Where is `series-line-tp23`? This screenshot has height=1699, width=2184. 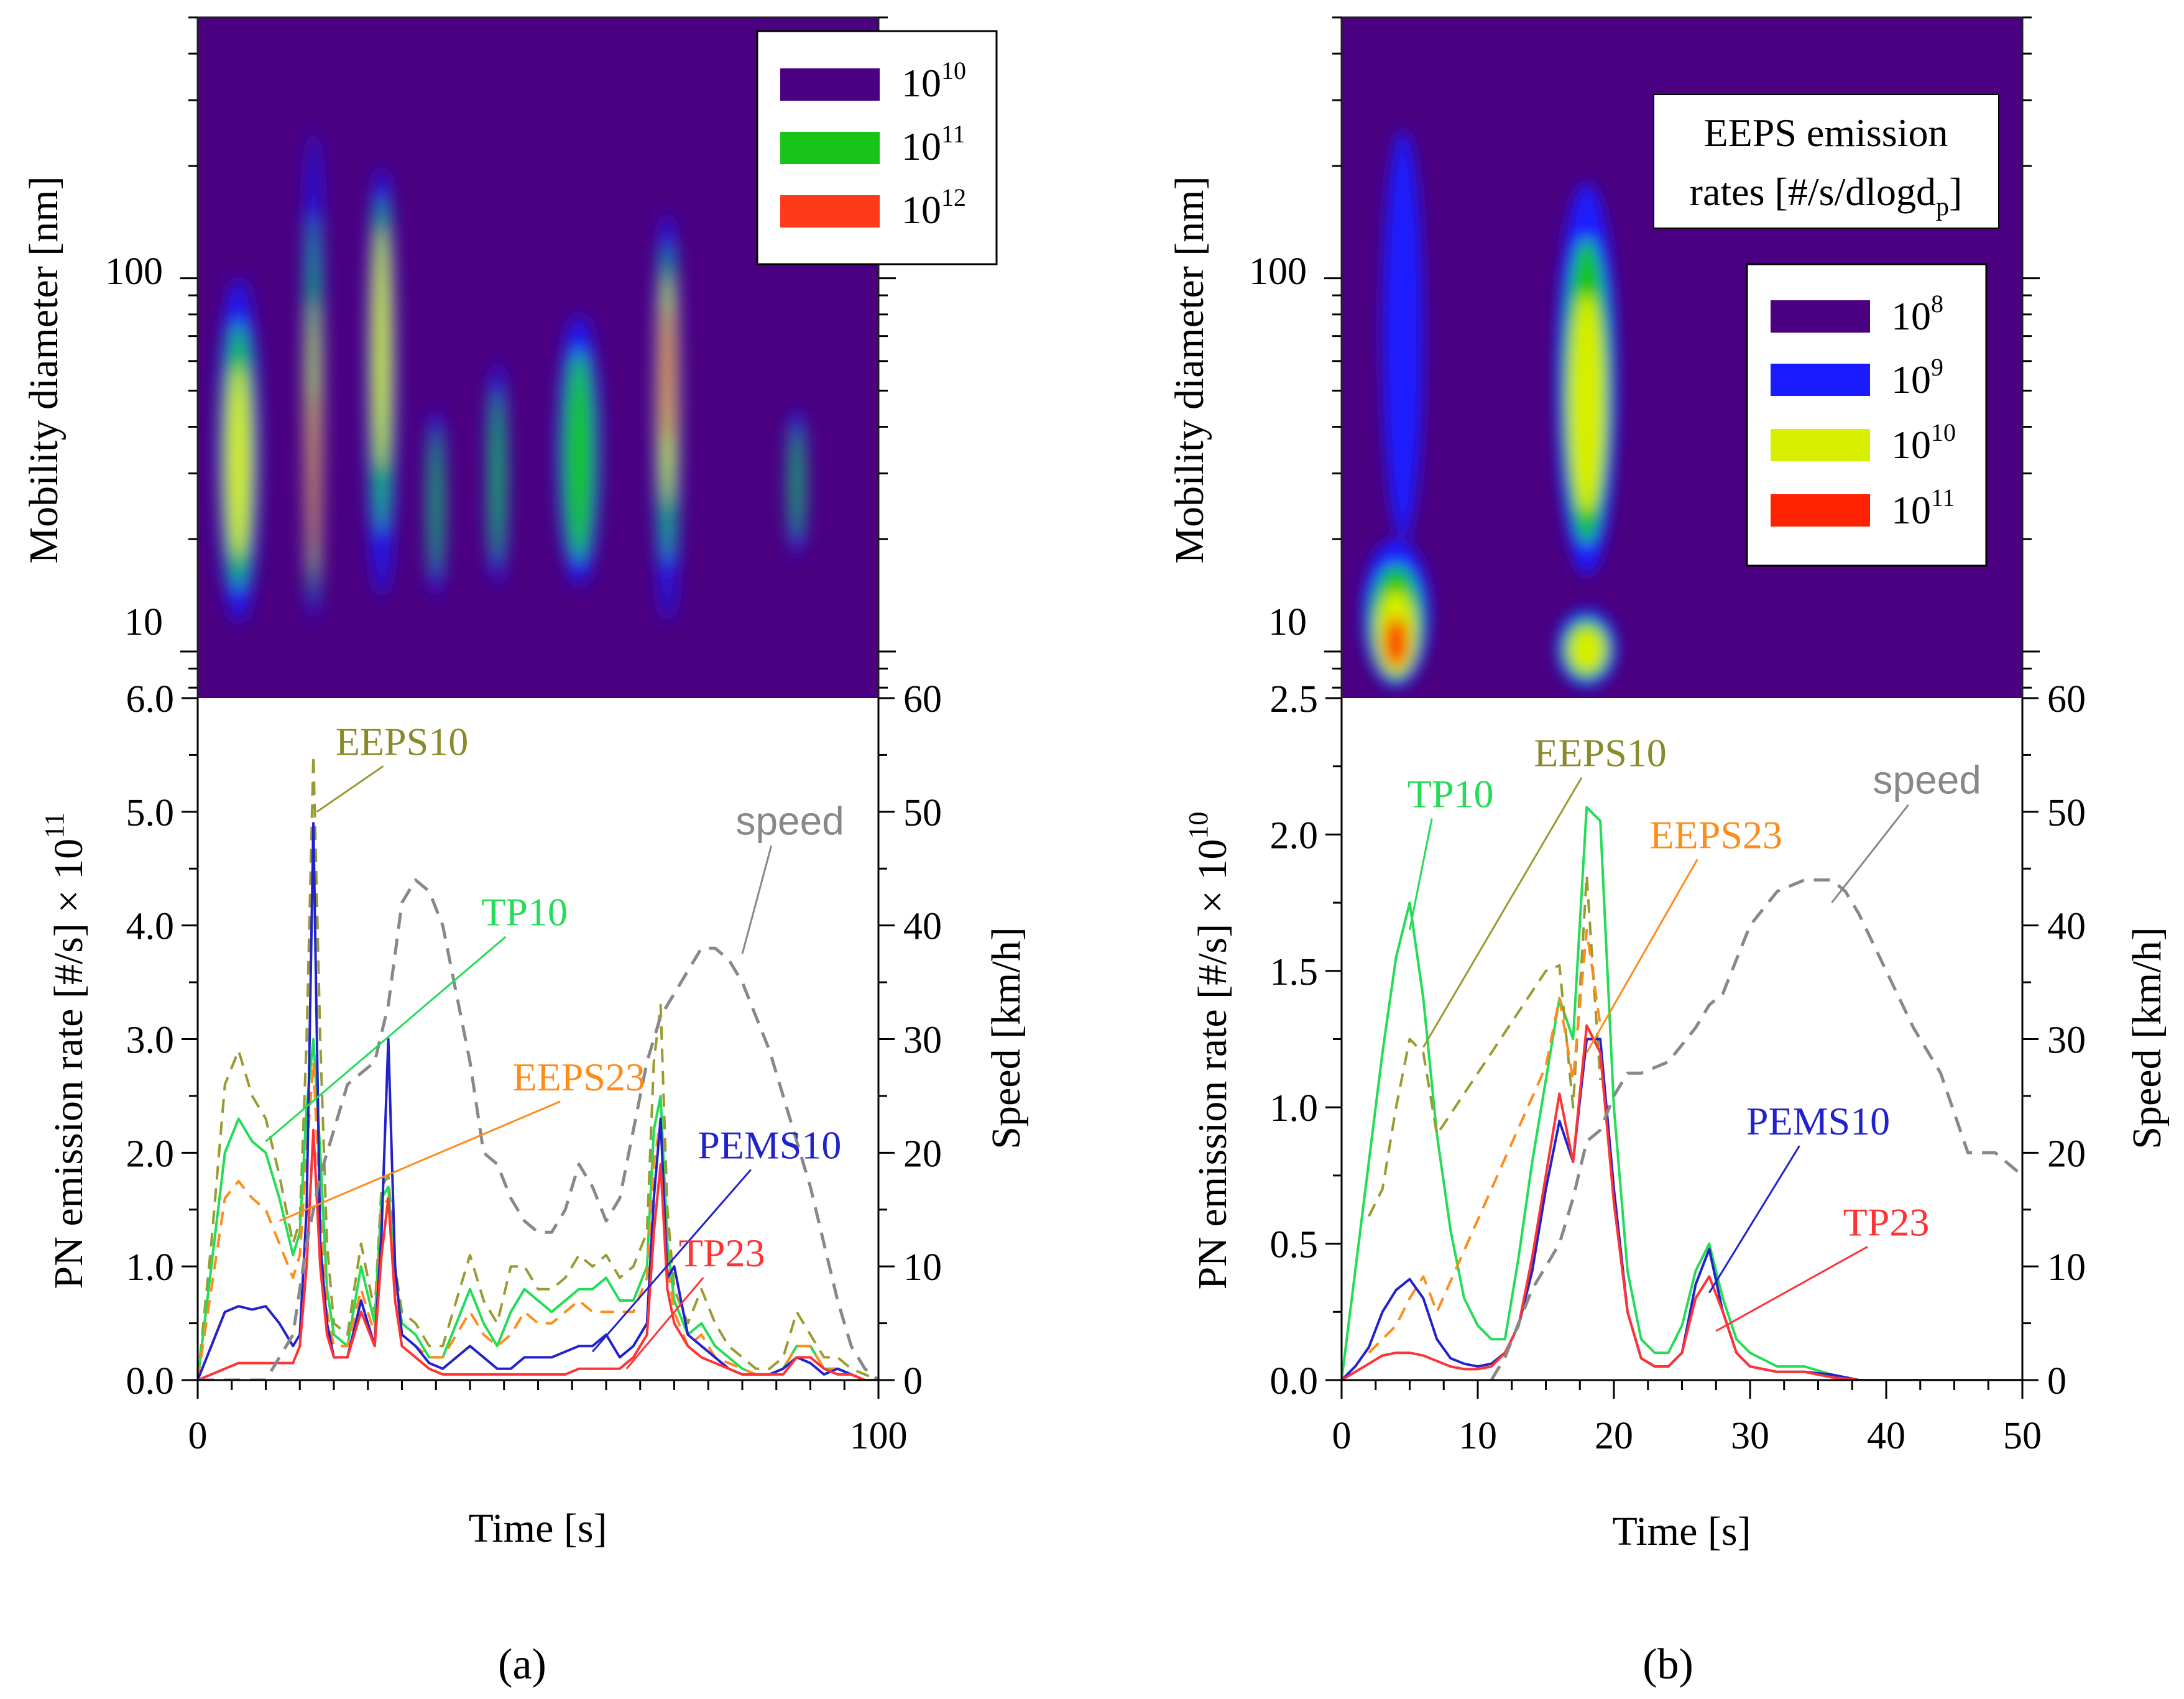
series-line-tp23 is located at coordinates (538, 1254).